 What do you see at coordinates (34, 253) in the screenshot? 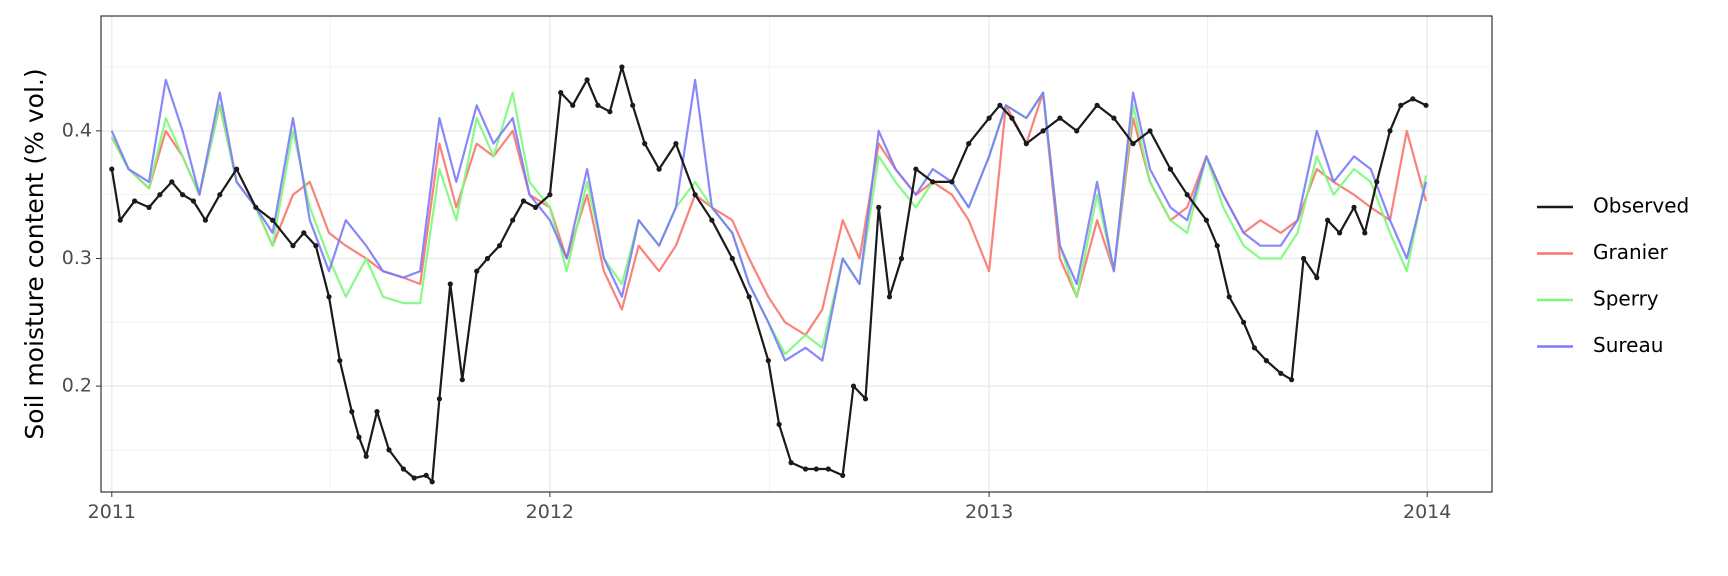
I see `y-axis-title: Soil moisture content (% vol.)` at bounding box center [34, 253].